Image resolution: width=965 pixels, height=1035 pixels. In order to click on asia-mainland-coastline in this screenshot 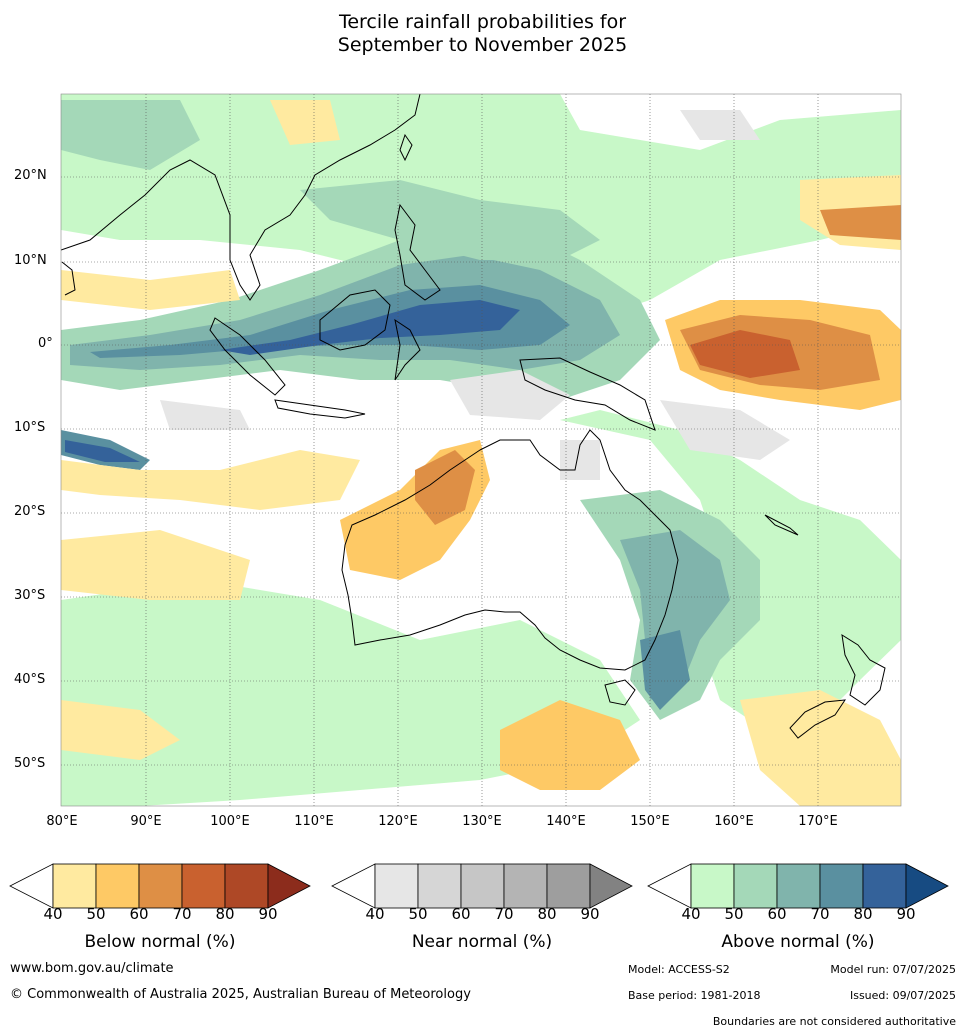, I will do `click(241, 197)`.